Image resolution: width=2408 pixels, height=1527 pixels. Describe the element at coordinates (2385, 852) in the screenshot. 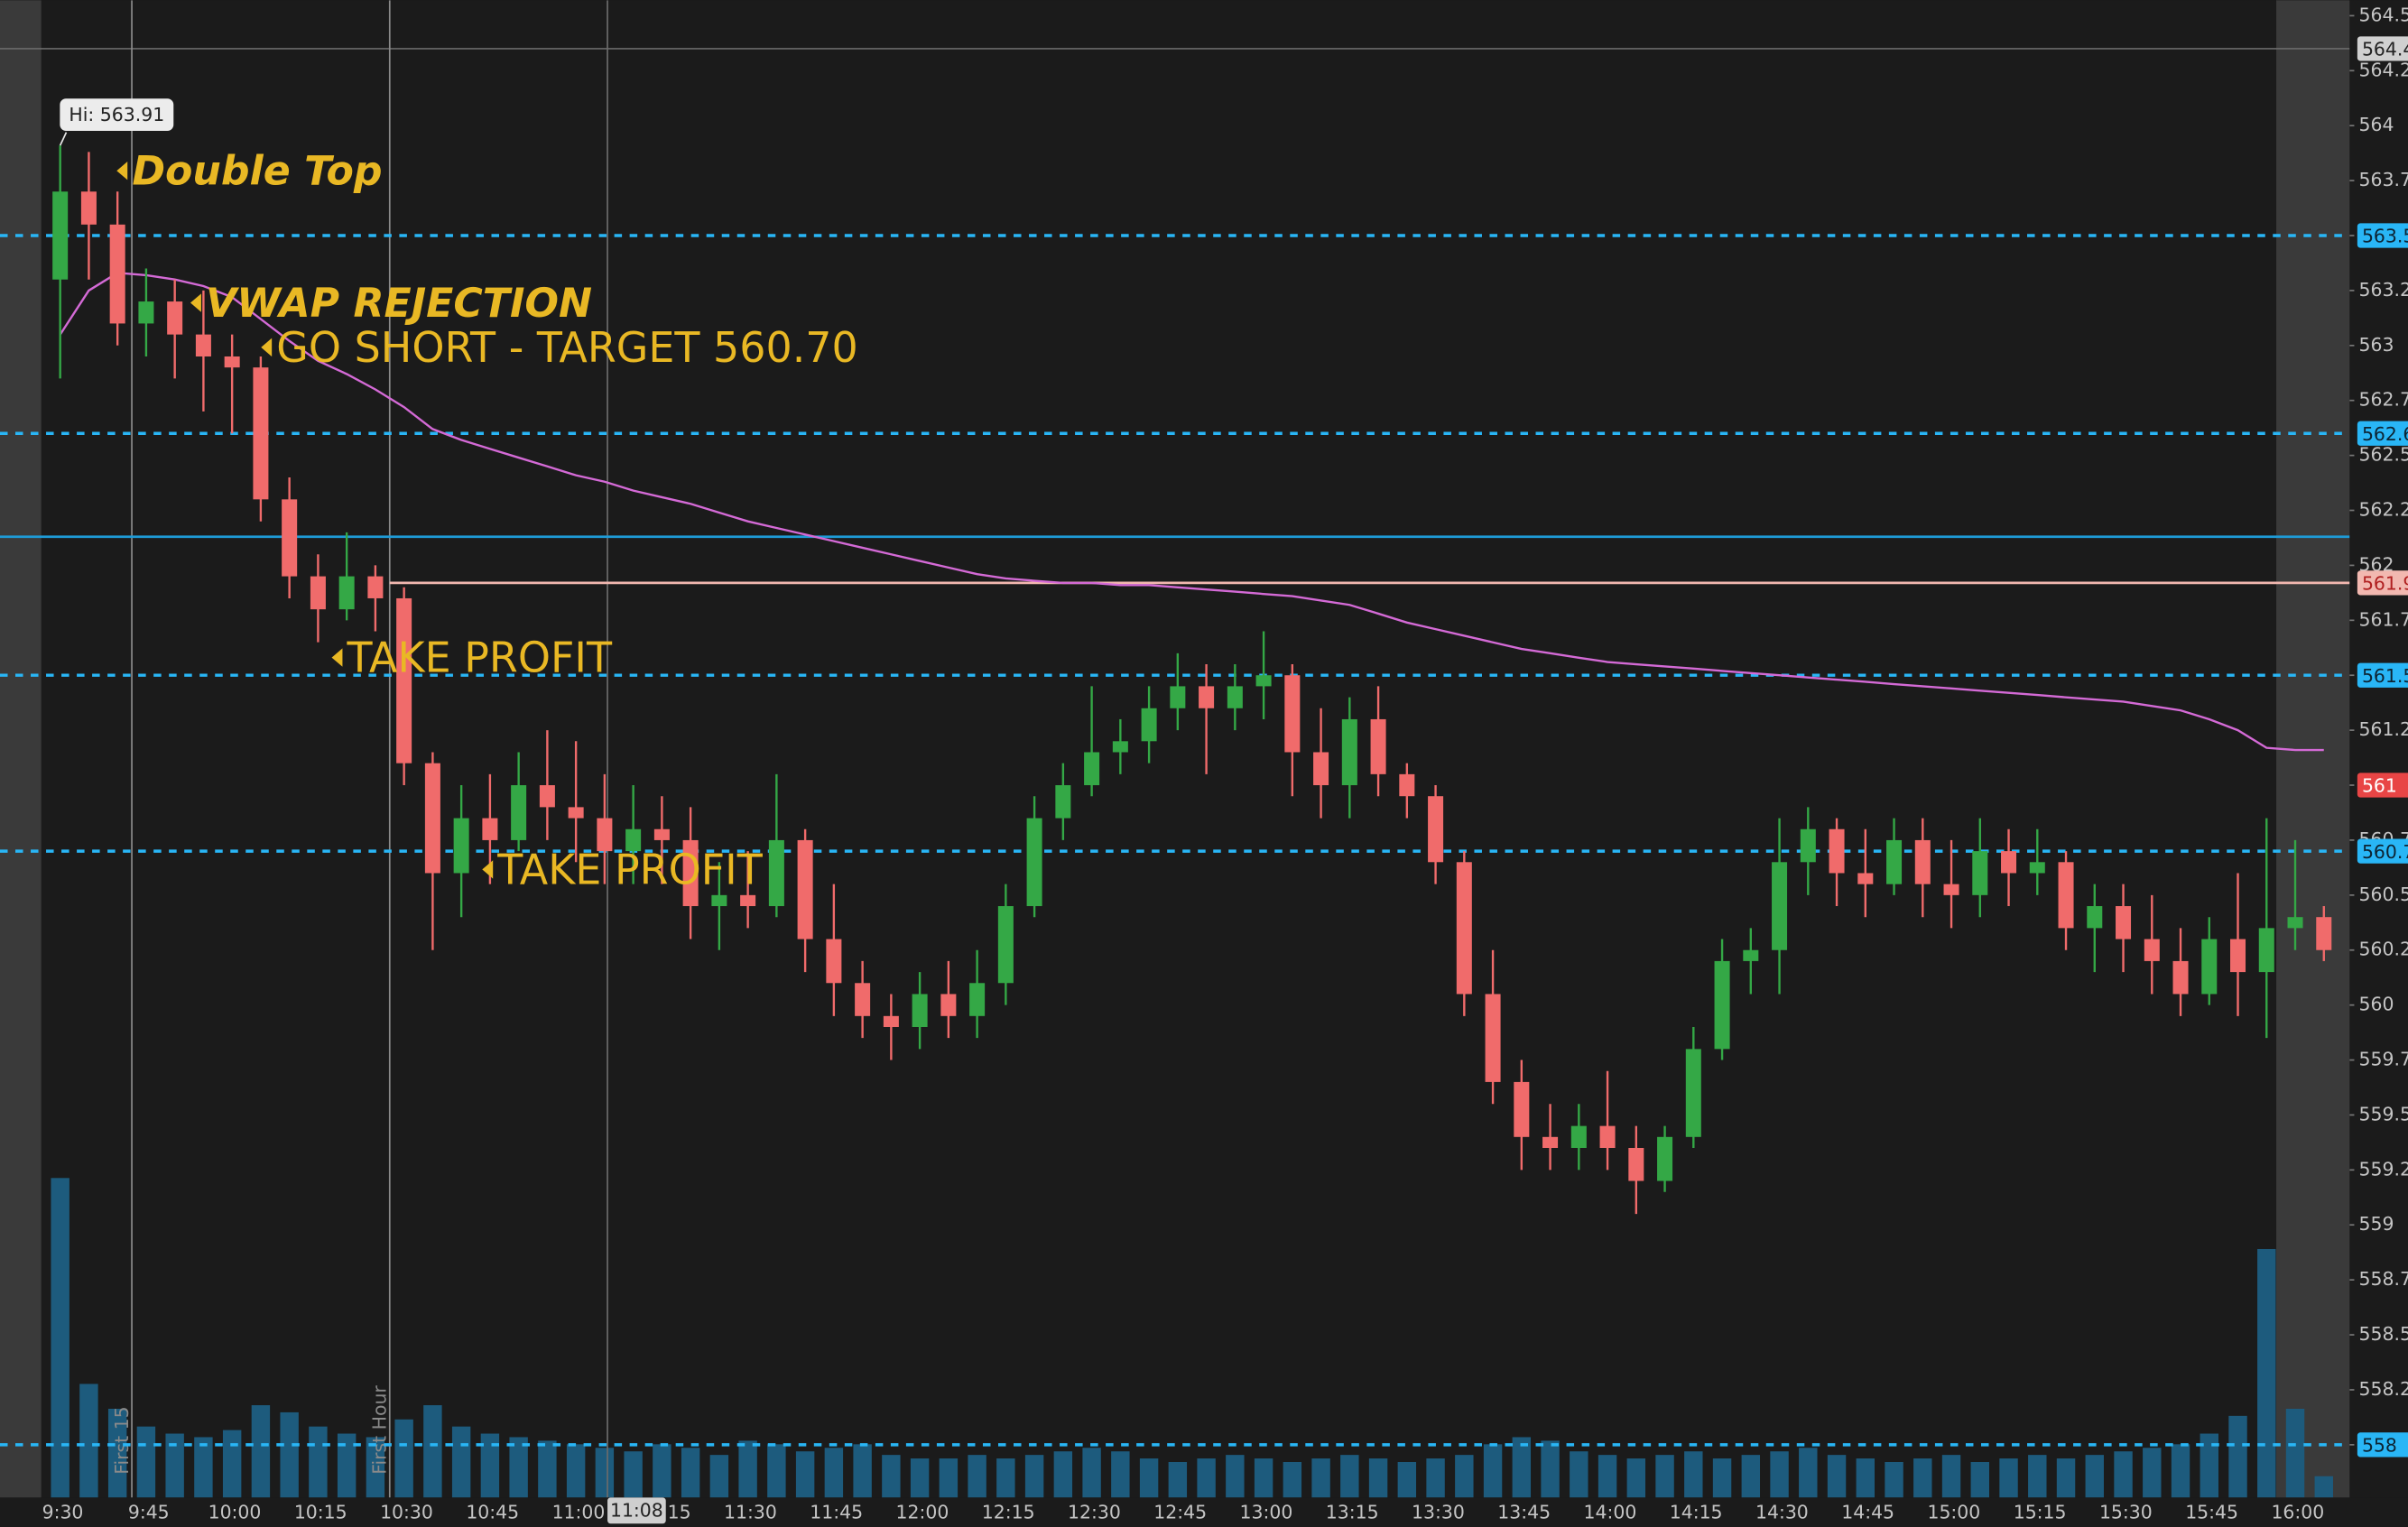

I see `level-label: 560.7` at that location.